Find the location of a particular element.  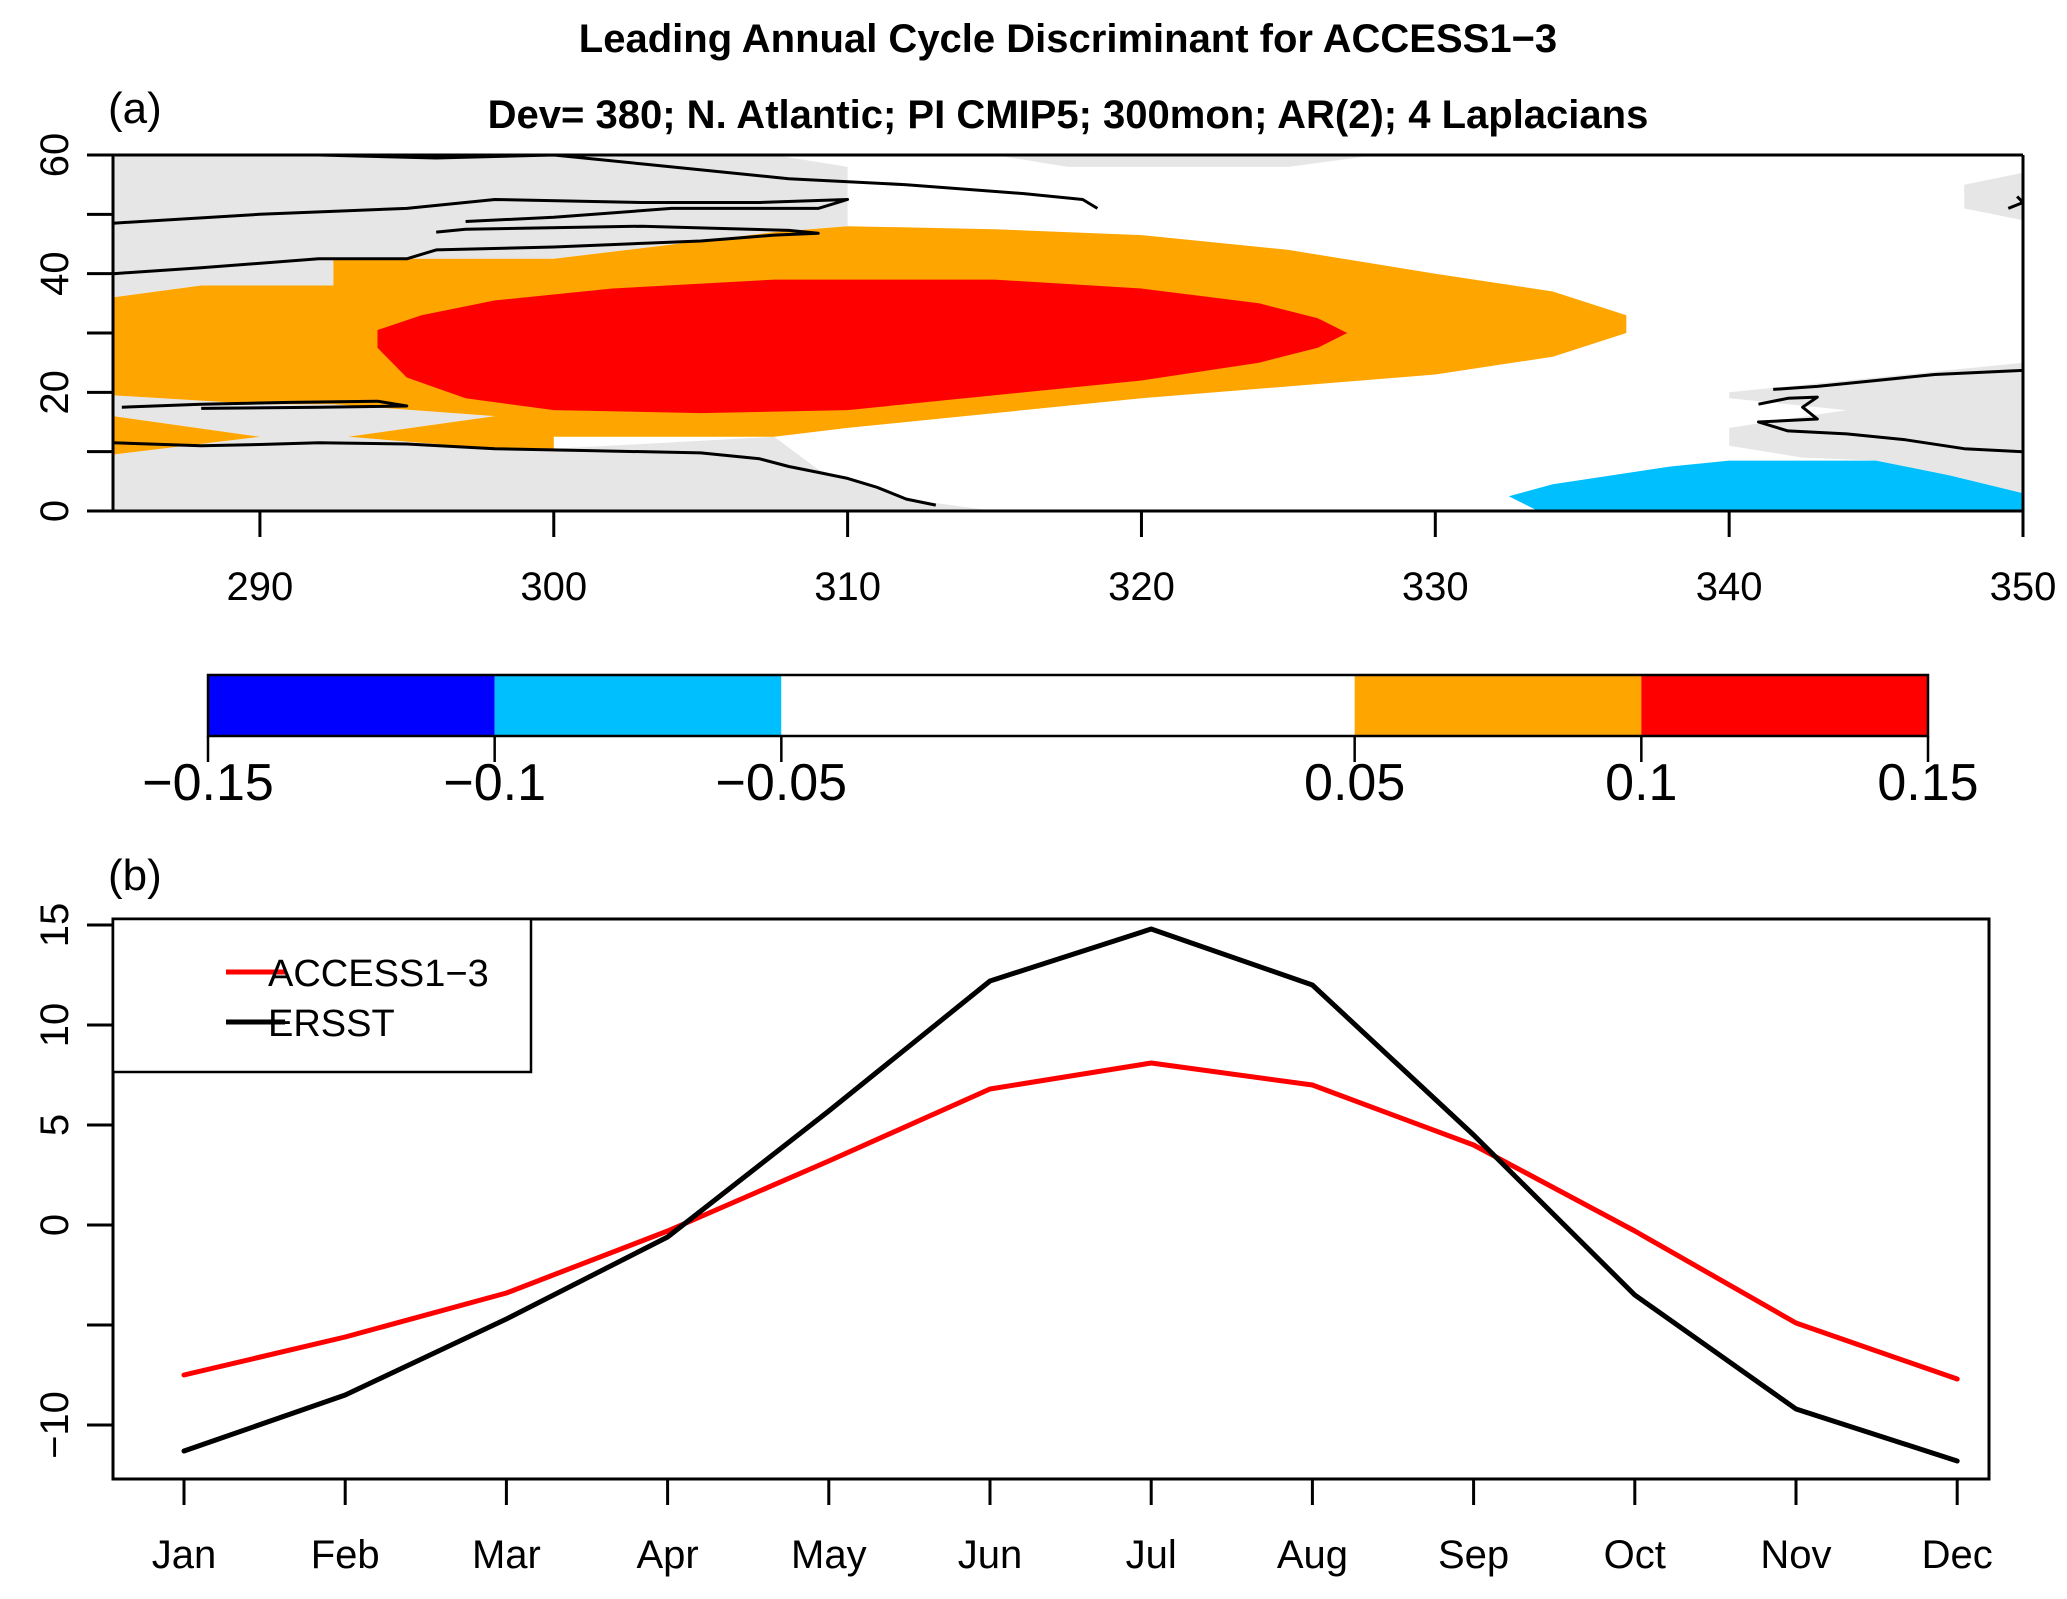

legend-label-ersst: ERSST is located at coordinates (331, 1024).